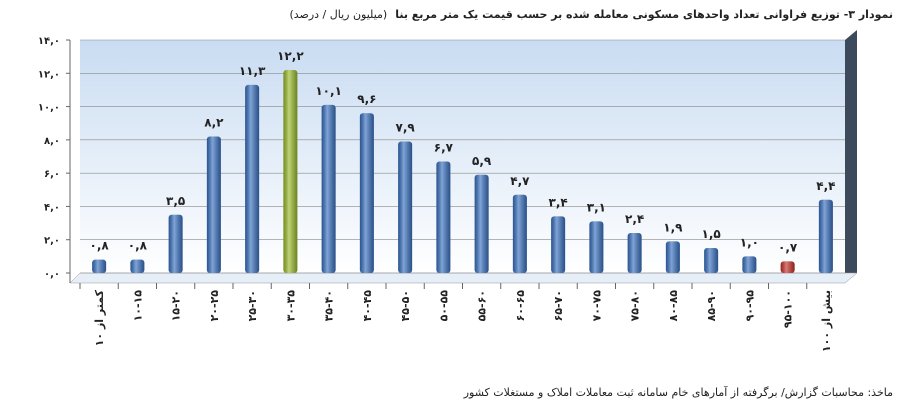  What do you see at coordinates (52, 241) in the screenshot?
I see `y-tick-label: ۲,۰` at bounding box center [52, 241].